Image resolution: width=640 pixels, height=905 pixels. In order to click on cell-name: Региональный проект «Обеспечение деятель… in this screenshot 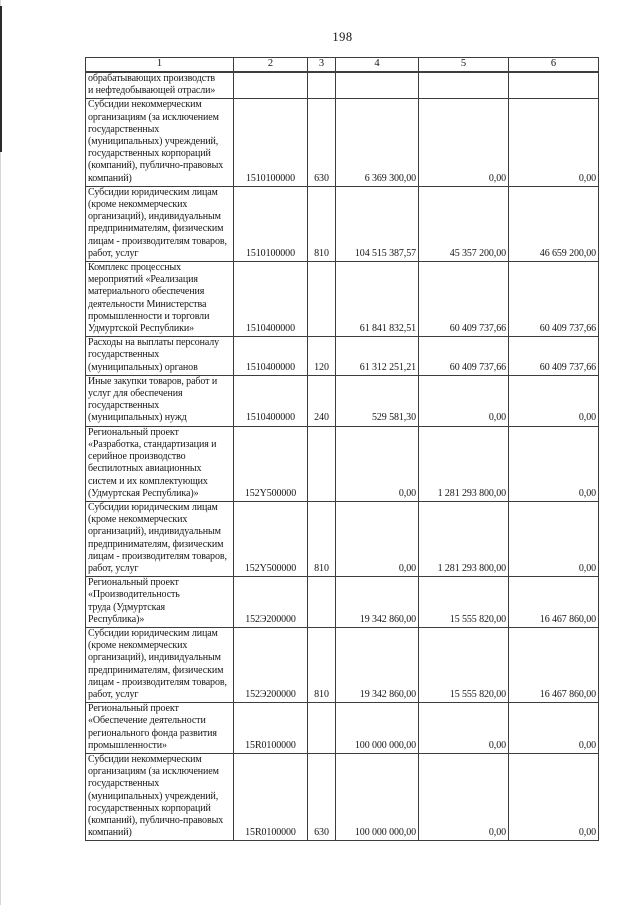, I will do `click(159, 728)`.